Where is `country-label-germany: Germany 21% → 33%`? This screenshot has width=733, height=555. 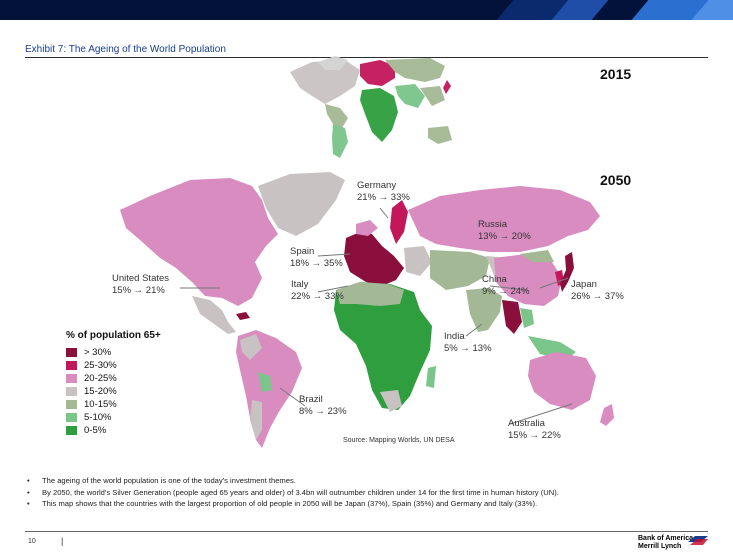
country-label-germany: Germany 21% → 33% is located at coordinates (383, 191).